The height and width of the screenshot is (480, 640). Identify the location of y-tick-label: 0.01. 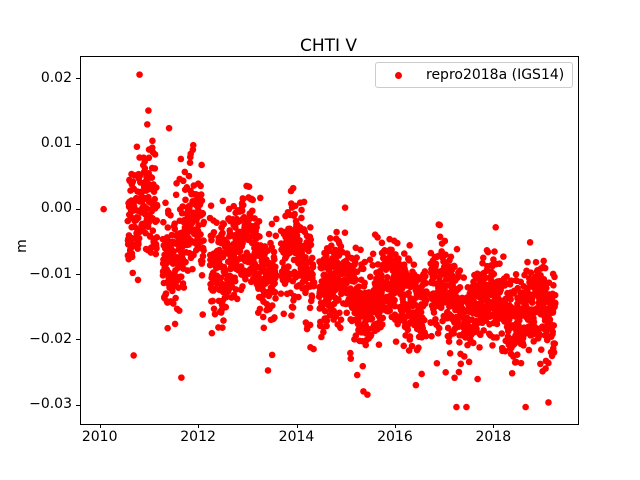
(56, 143).